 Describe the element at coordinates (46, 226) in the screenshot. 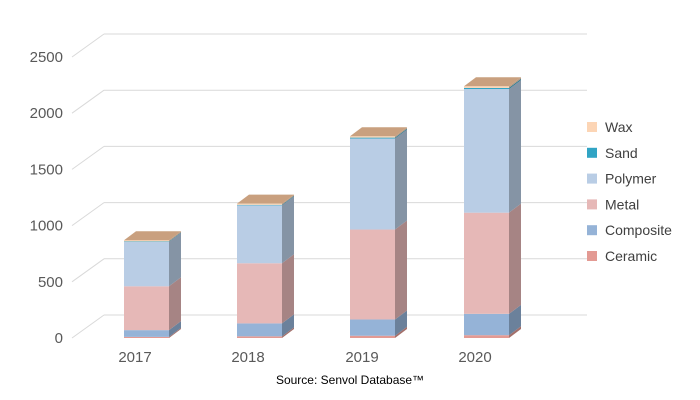

I see `y-tick-label: 1000` at that location.